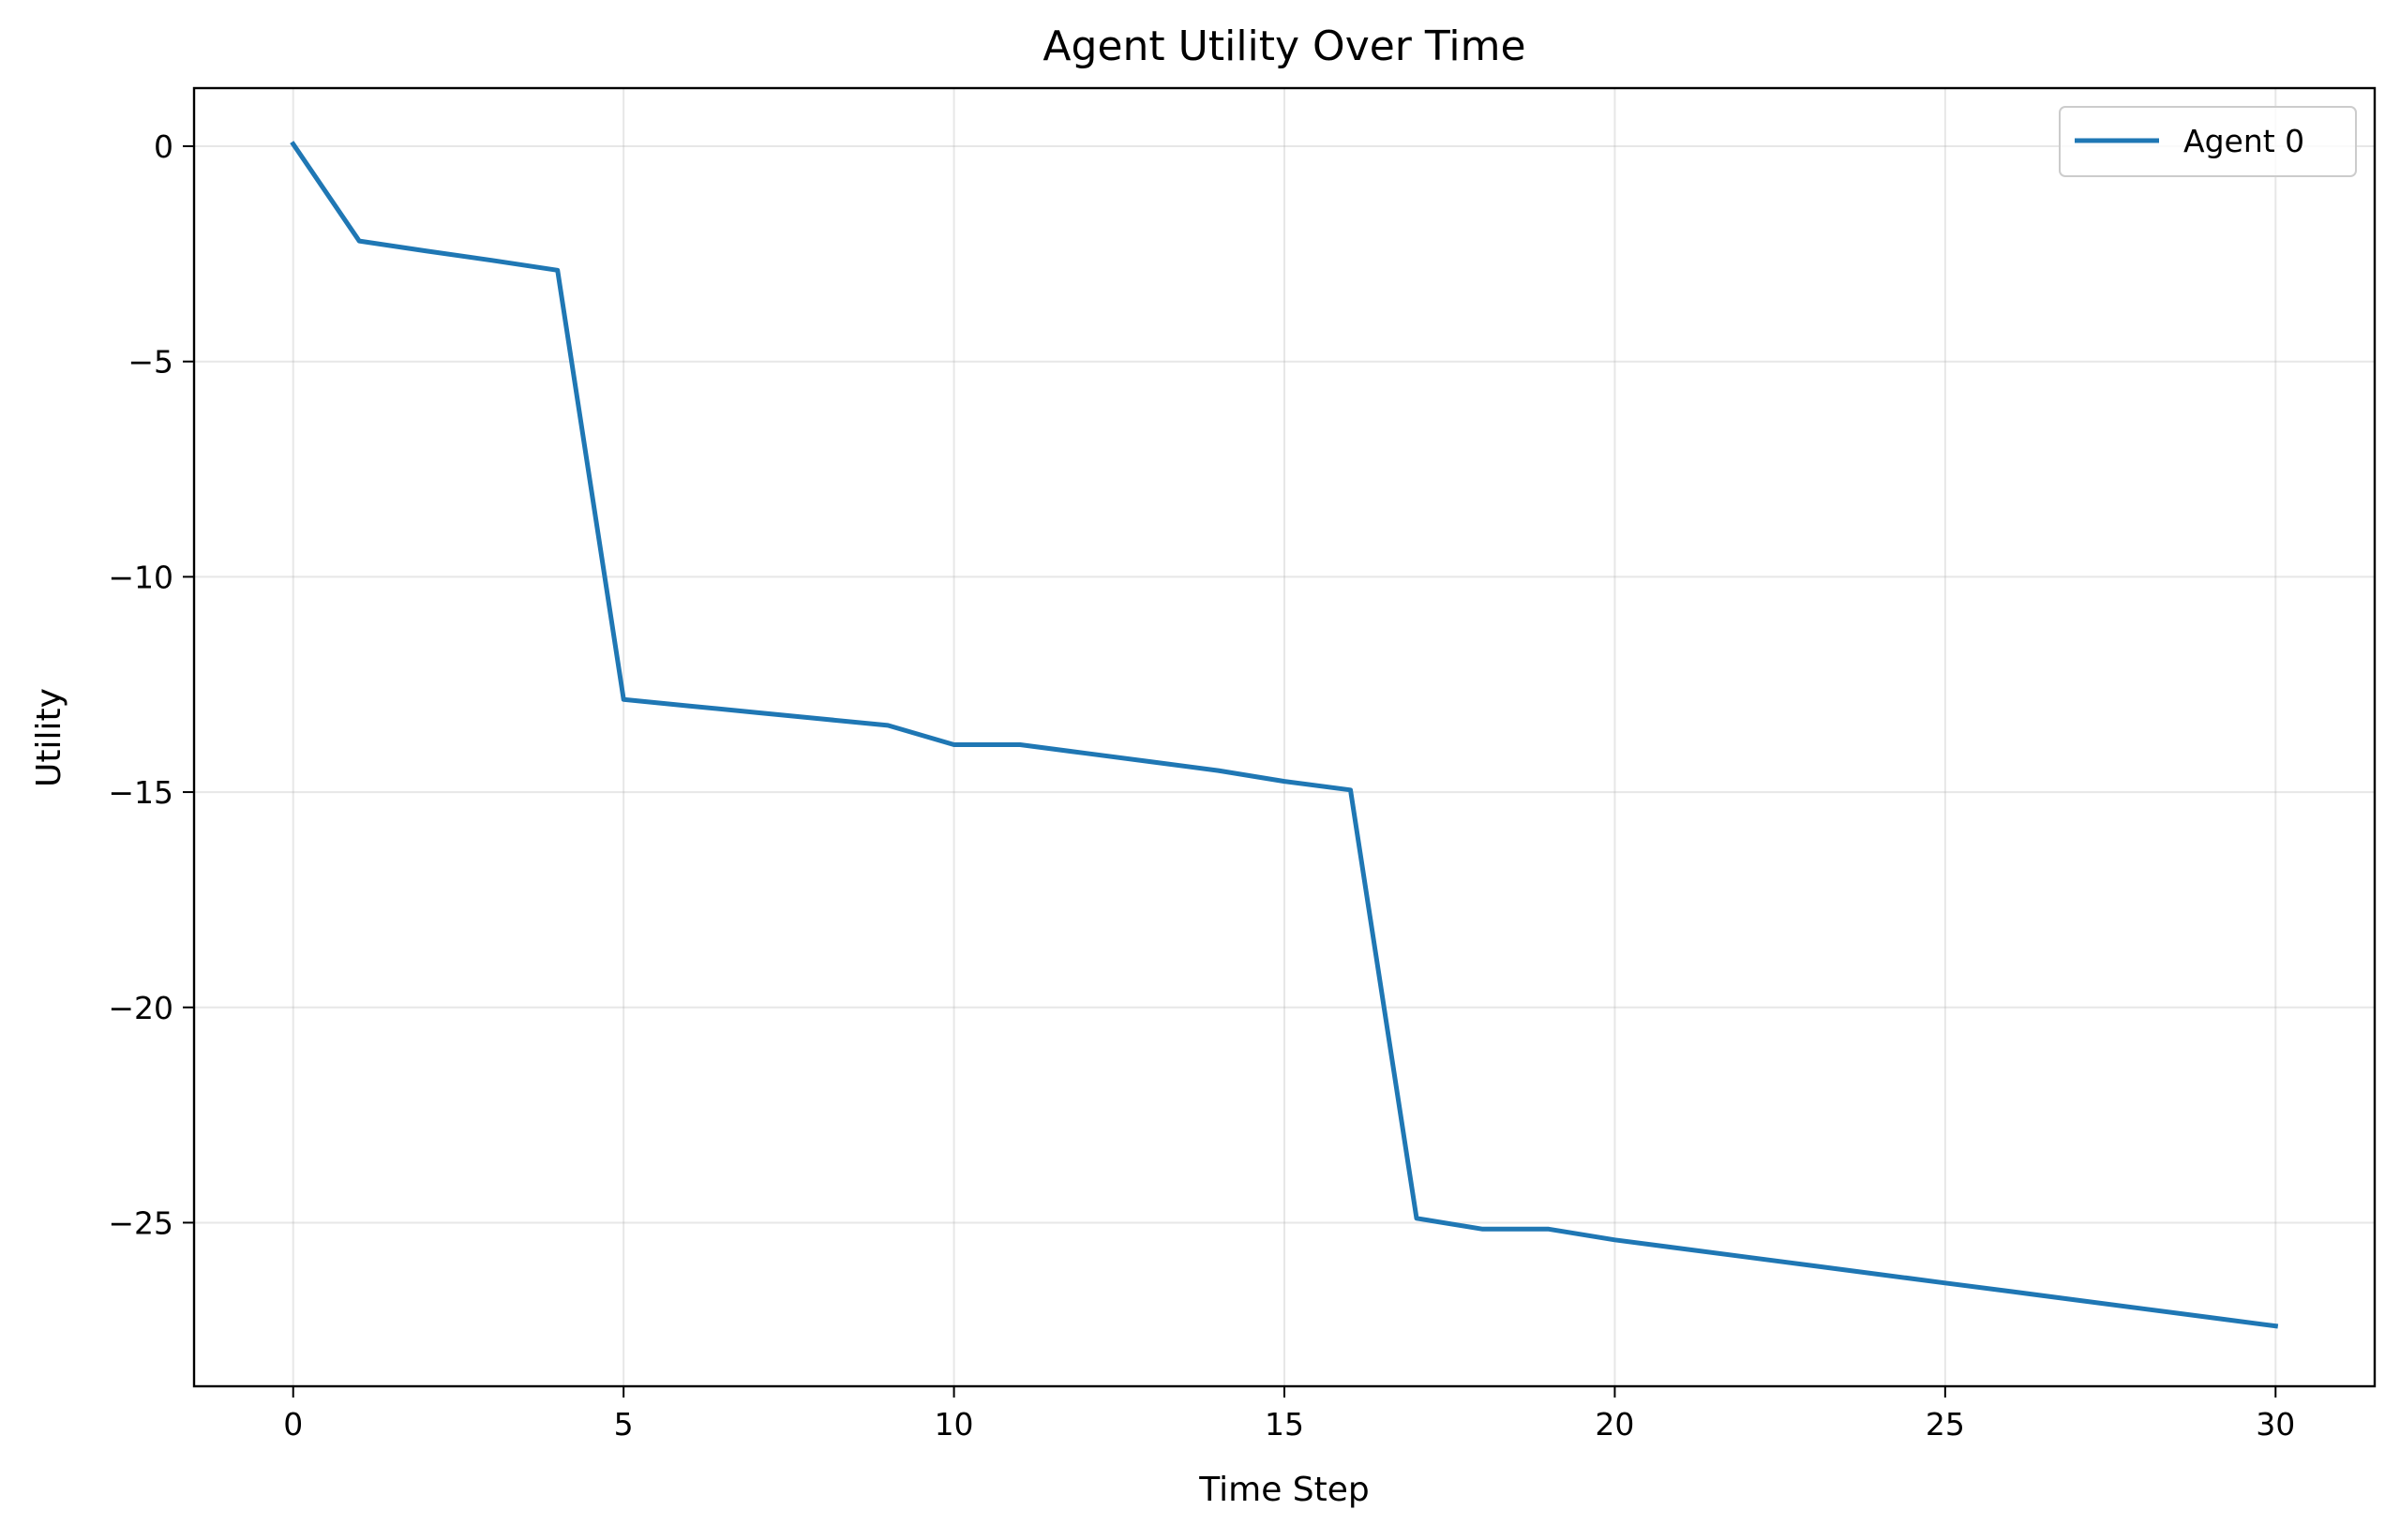 This screenshot has width=2400, height=1540. What do you see at coordinates (1284, 1490) in the screenshot?
I see `x-axis-label: Time Step` at bounding box center [1284, 1490].